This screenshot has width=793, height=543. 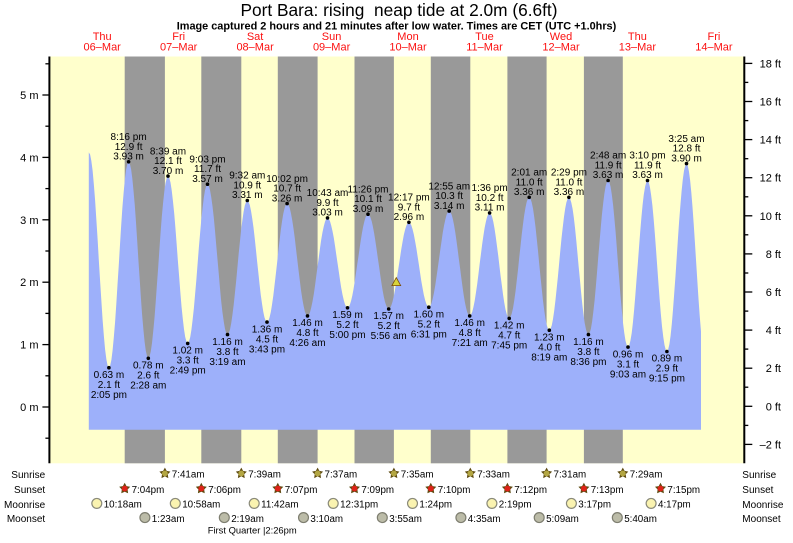 I want to click on svg-text: 3.70 m, so click(x=168, y=171).